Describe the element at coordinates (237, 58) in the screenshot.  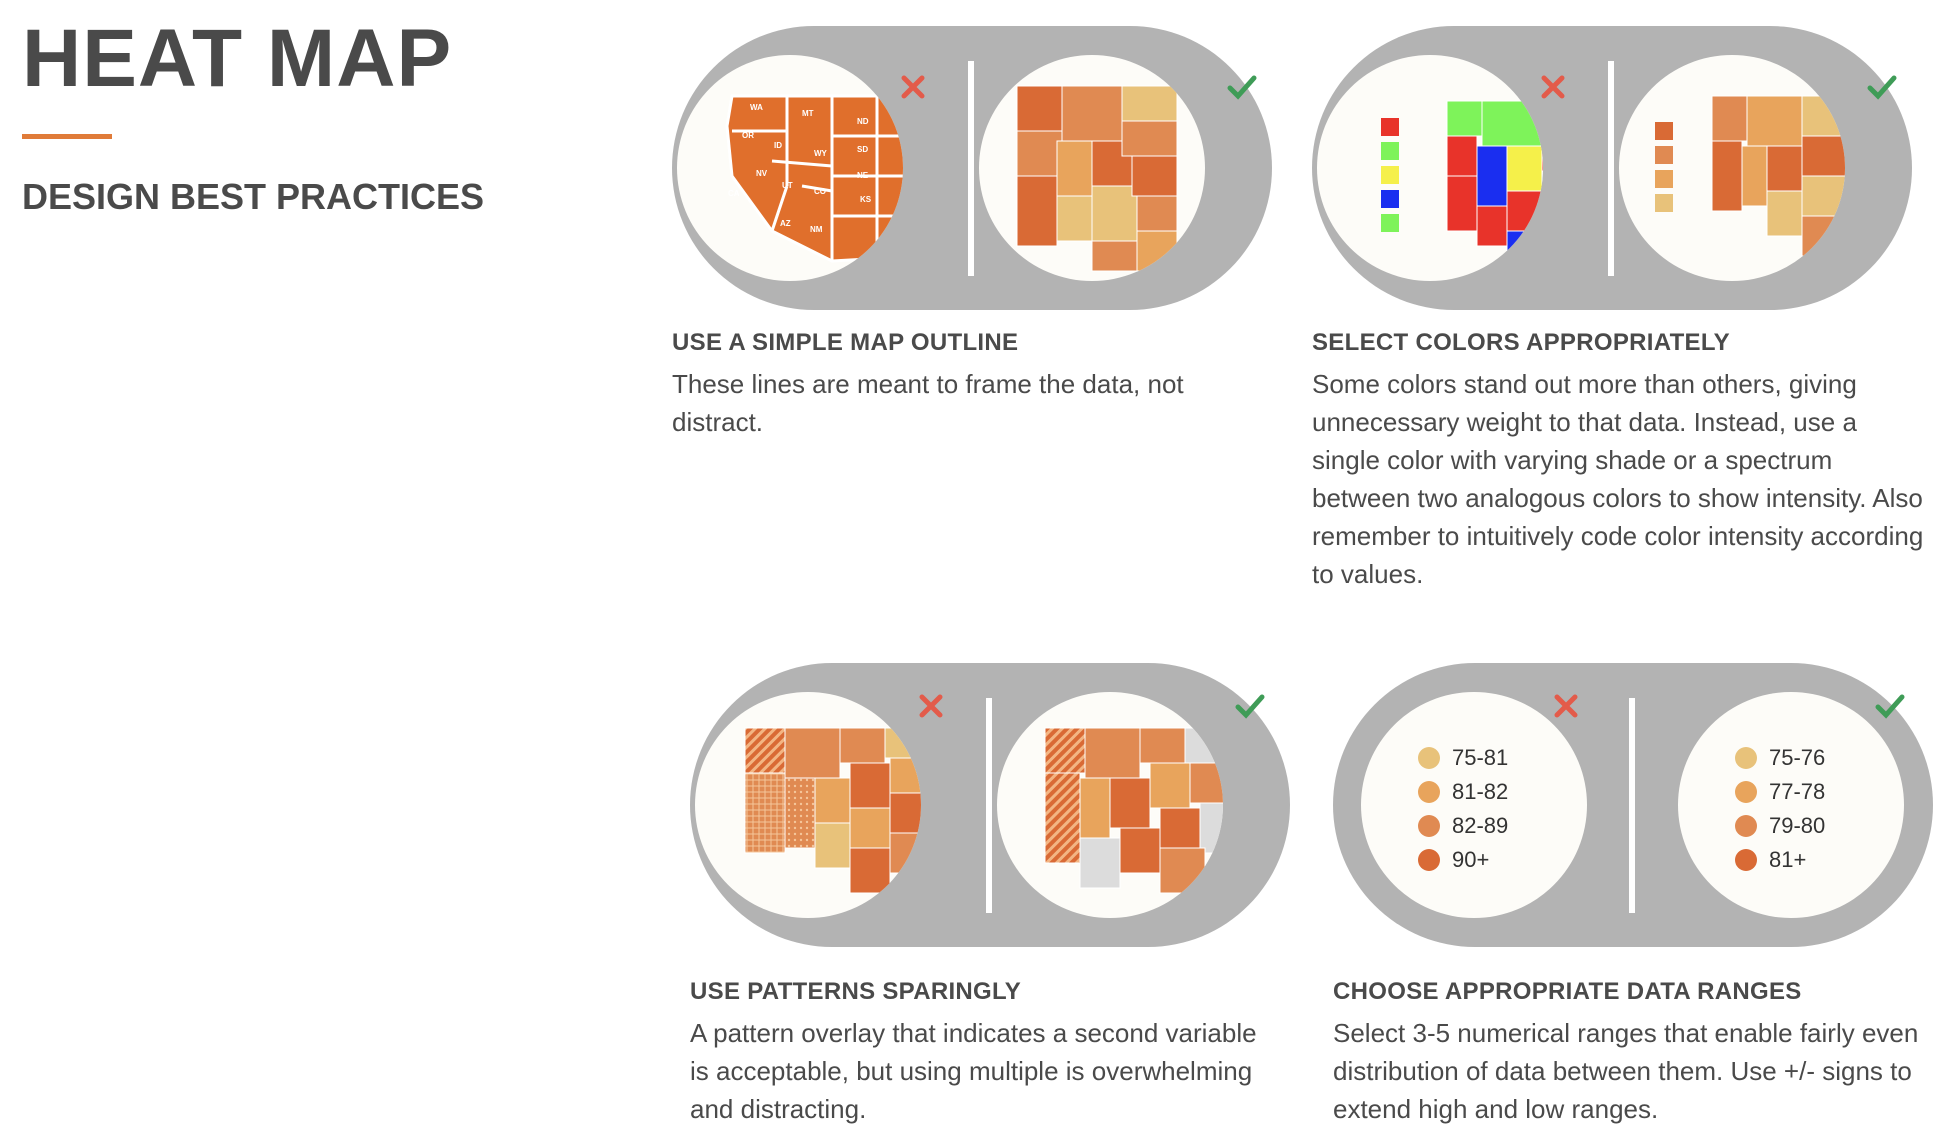
I see `page-title: HEAT MAP` at that location.